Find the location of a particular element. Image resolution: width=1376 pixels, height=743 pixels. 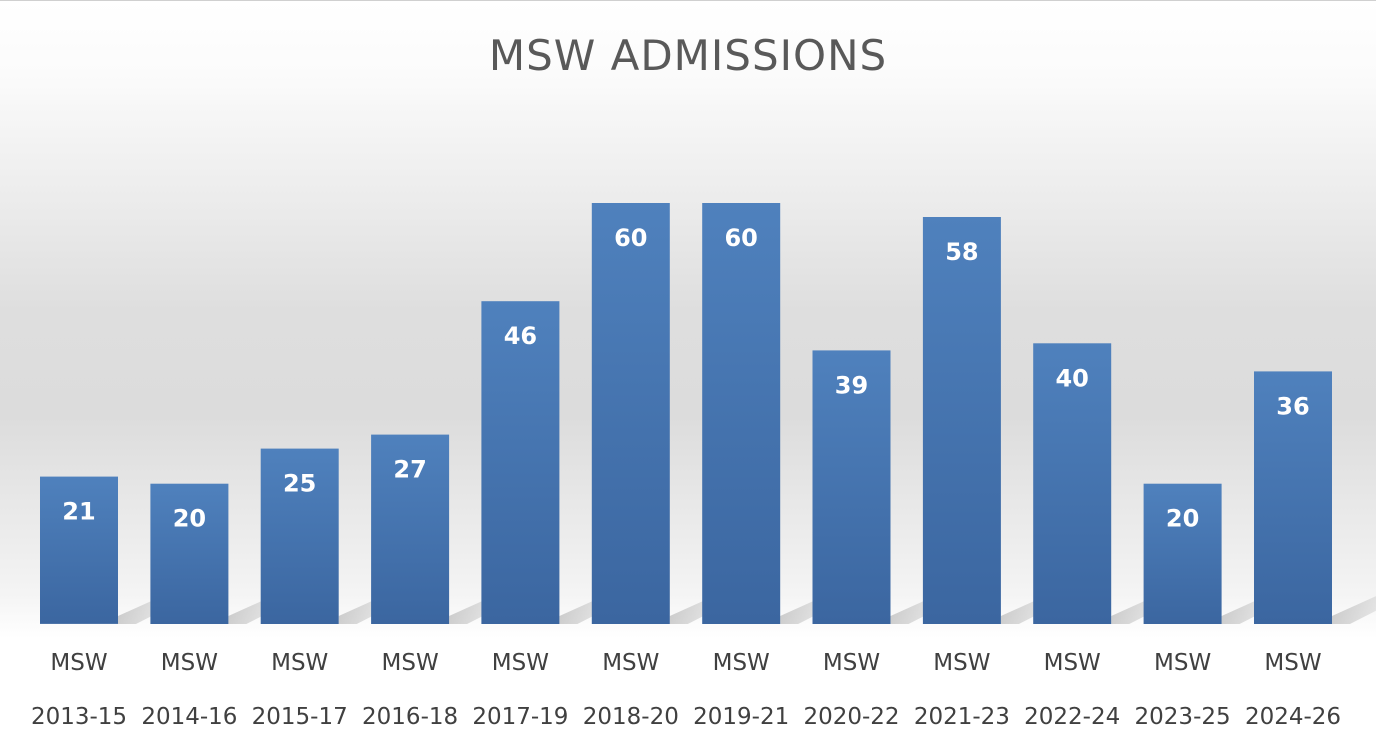

data-label: 27 is located at coordinates (409, 470).